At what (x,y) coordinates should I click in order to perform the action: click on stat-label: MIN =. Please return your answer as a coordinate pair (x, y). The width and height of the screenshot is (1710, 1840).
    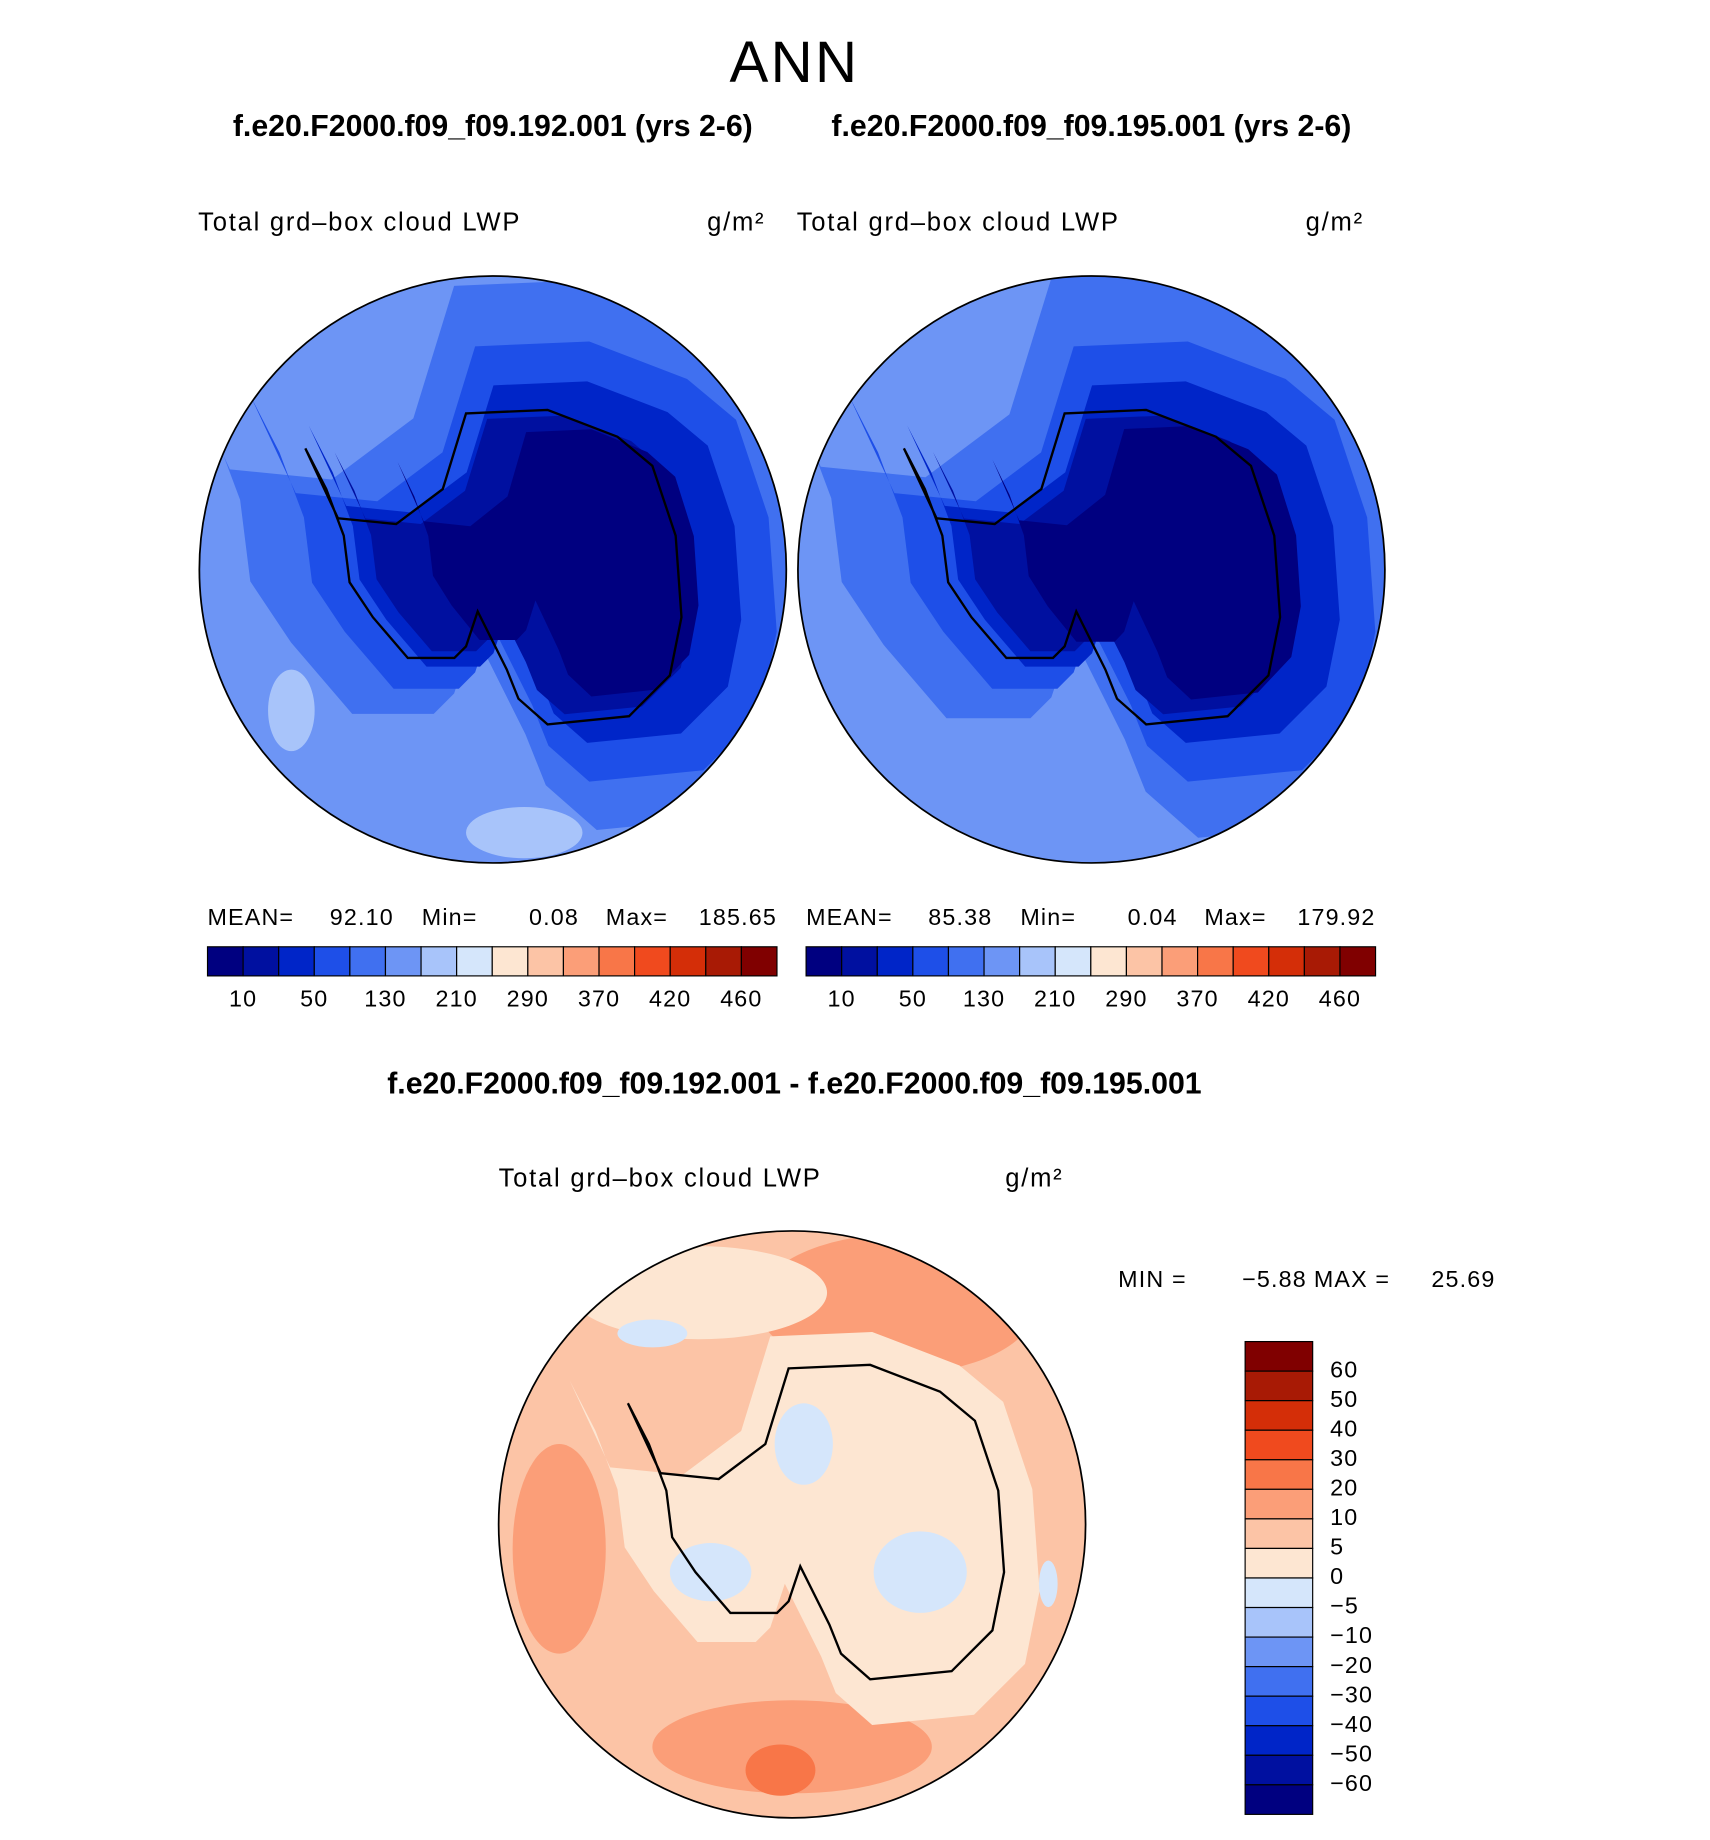
    Looking at the image, I should click on (1152, 1279).